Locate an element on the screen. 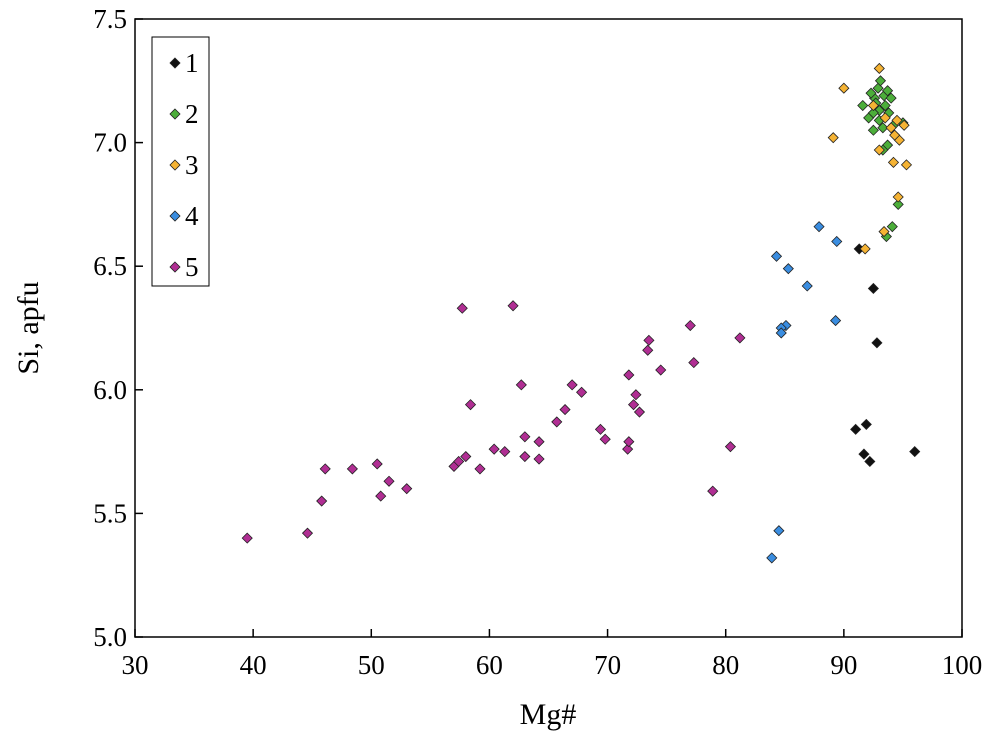 This screenshot has width=989, height=741. y-axis: 5.0 5.5 6.0 6.5 7.0 7.5 is located at coordinates (118, 328).